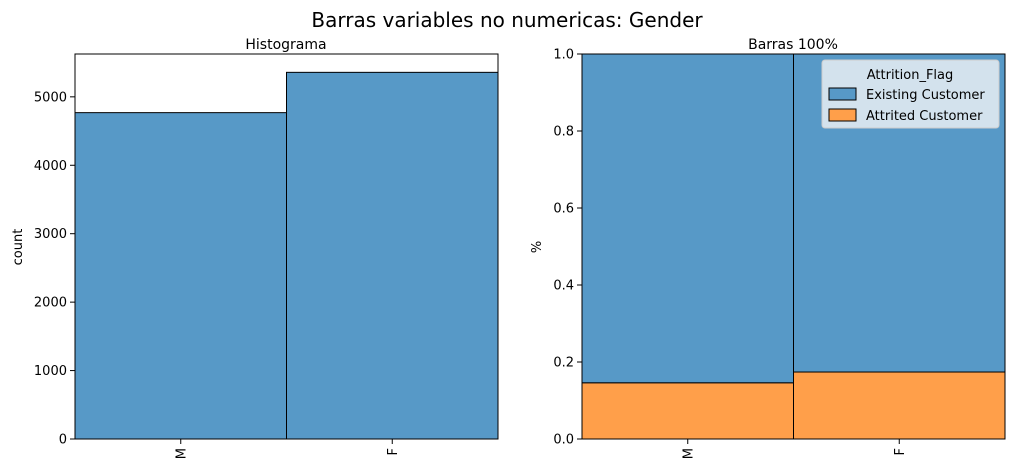 This screenshot has width=1014, height=471. Describe the element at coordinates (563, 132) in the screenshot. I see `y-tick-label: 0.8` at that location.